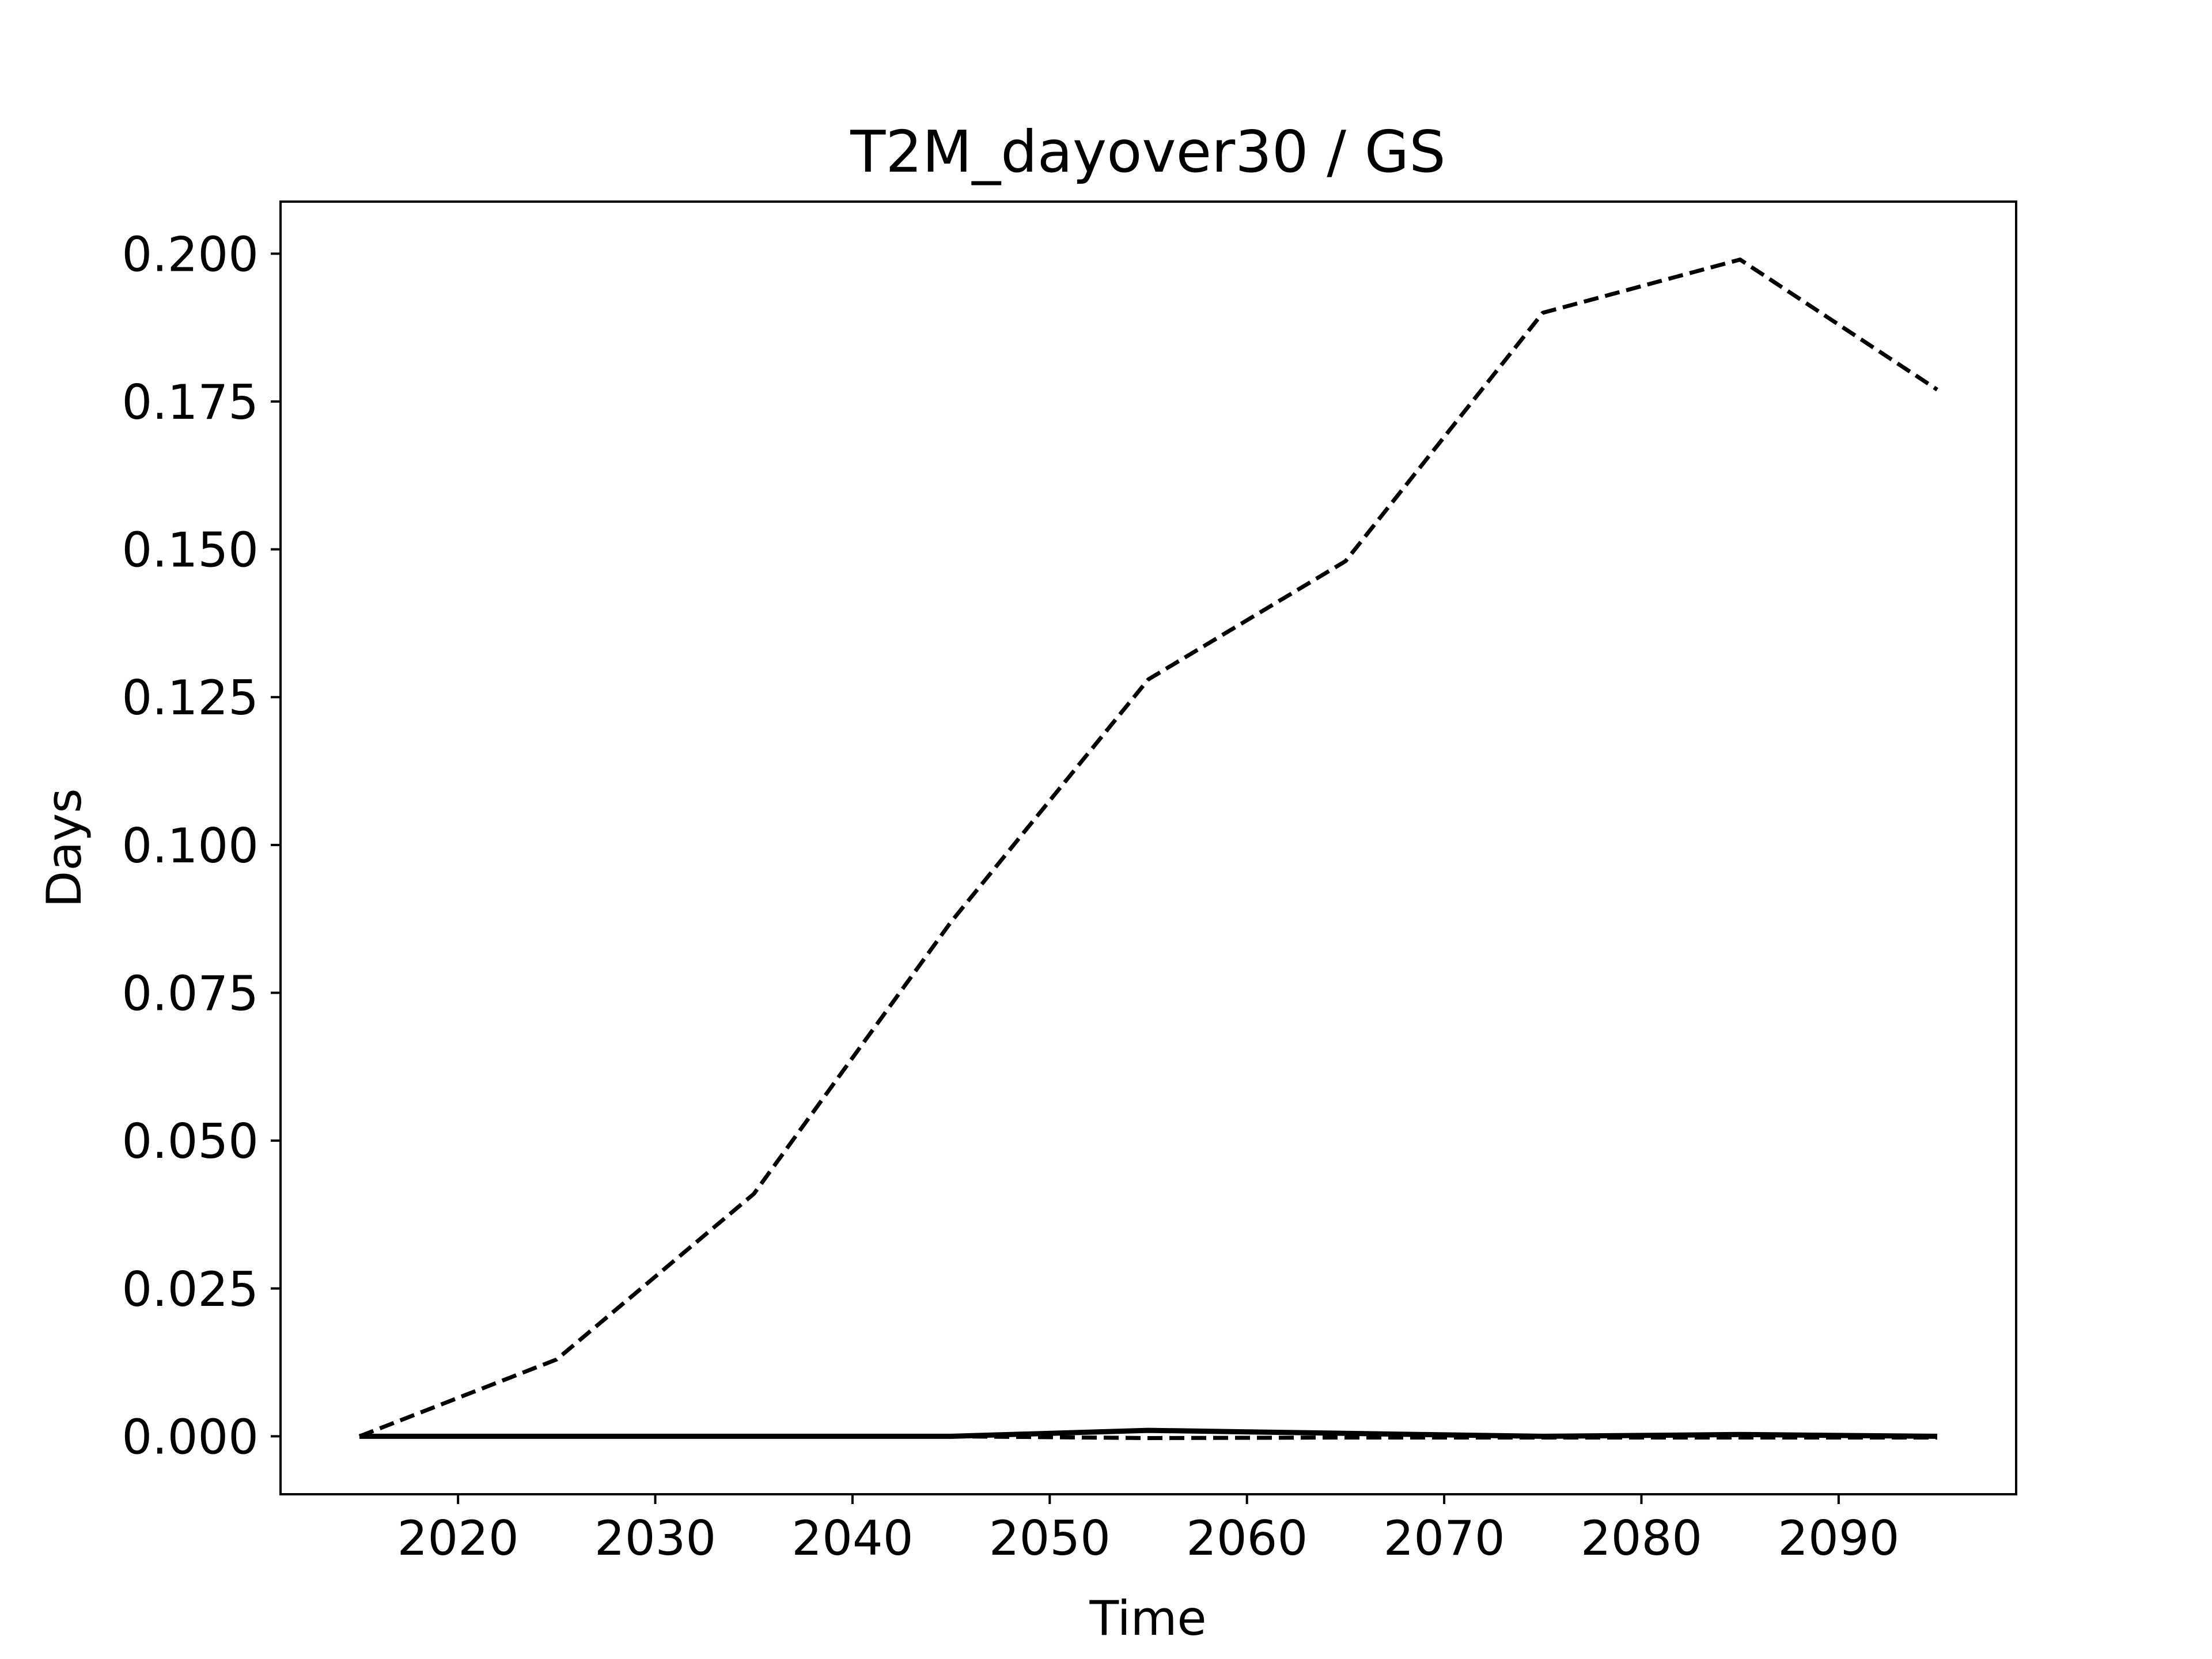  What do you see at coordinates (852, 1538) in the screenshot?
I see `x-tick-label-2: 2040` at bounding box center [852, 1538].